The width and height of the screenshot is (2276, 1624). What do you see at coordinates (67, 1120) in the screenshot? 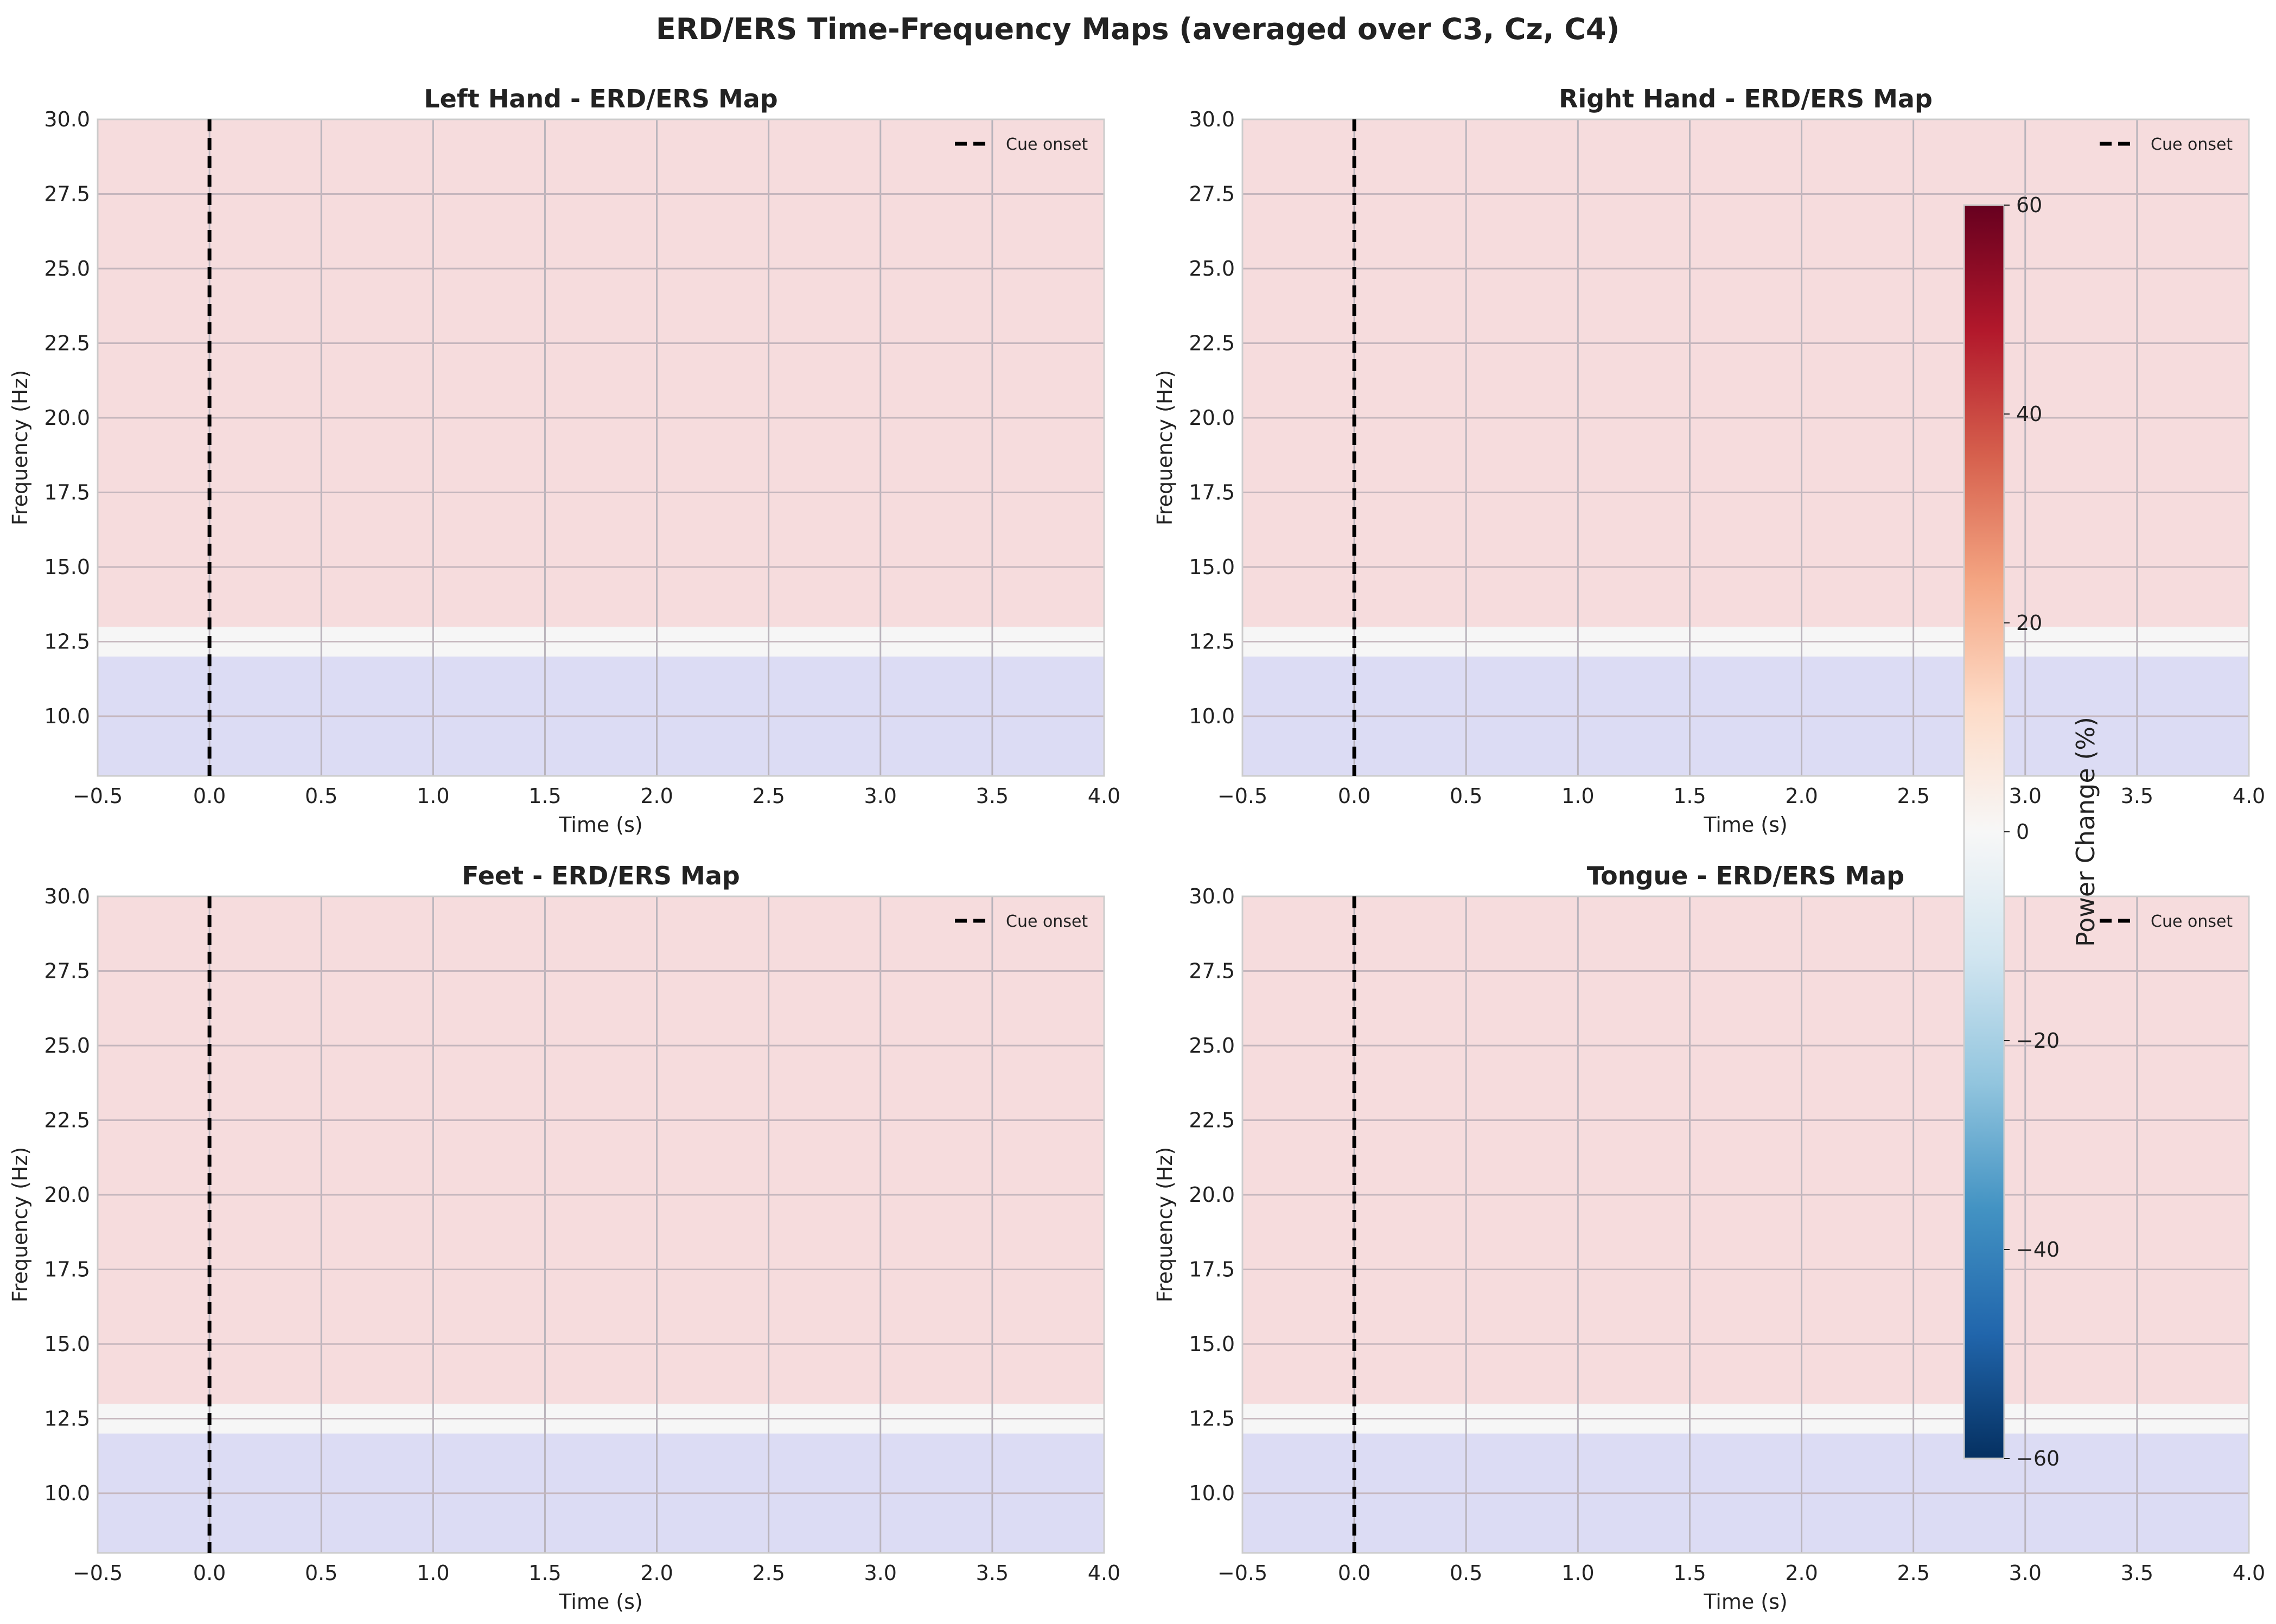
I see `panel-3-y-tick-label-6: 22.5` at bounding box center [67, 1120].